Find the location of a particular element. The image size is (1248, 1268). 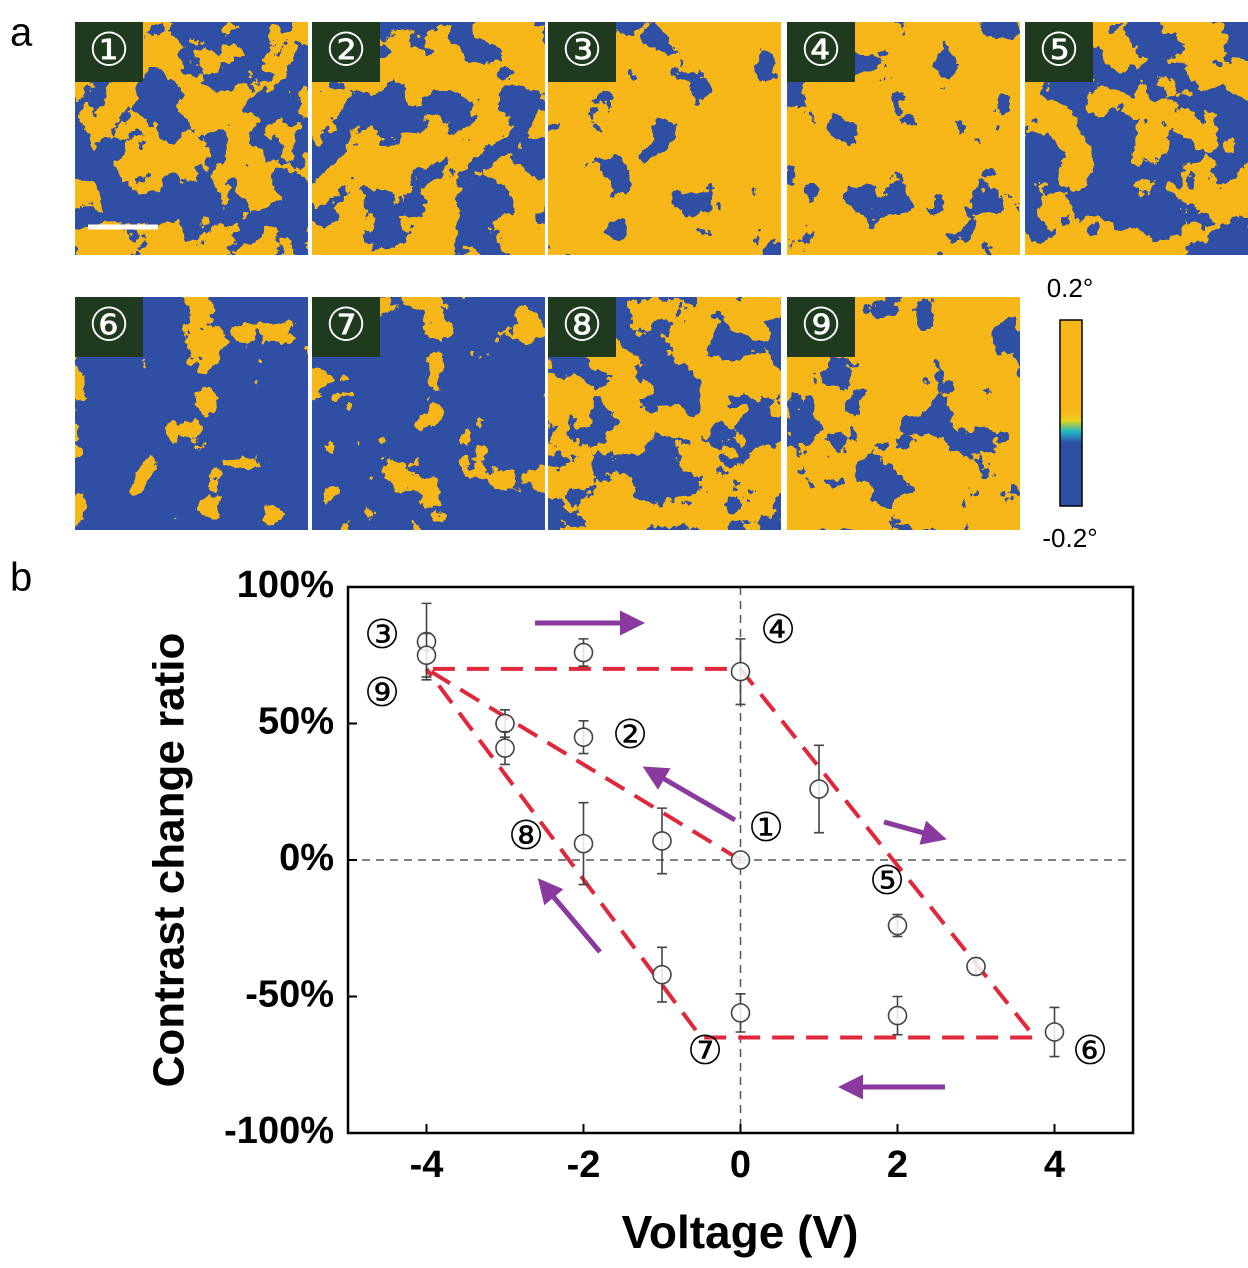

point-label: ⑧ is located at coordinates (526, 836).